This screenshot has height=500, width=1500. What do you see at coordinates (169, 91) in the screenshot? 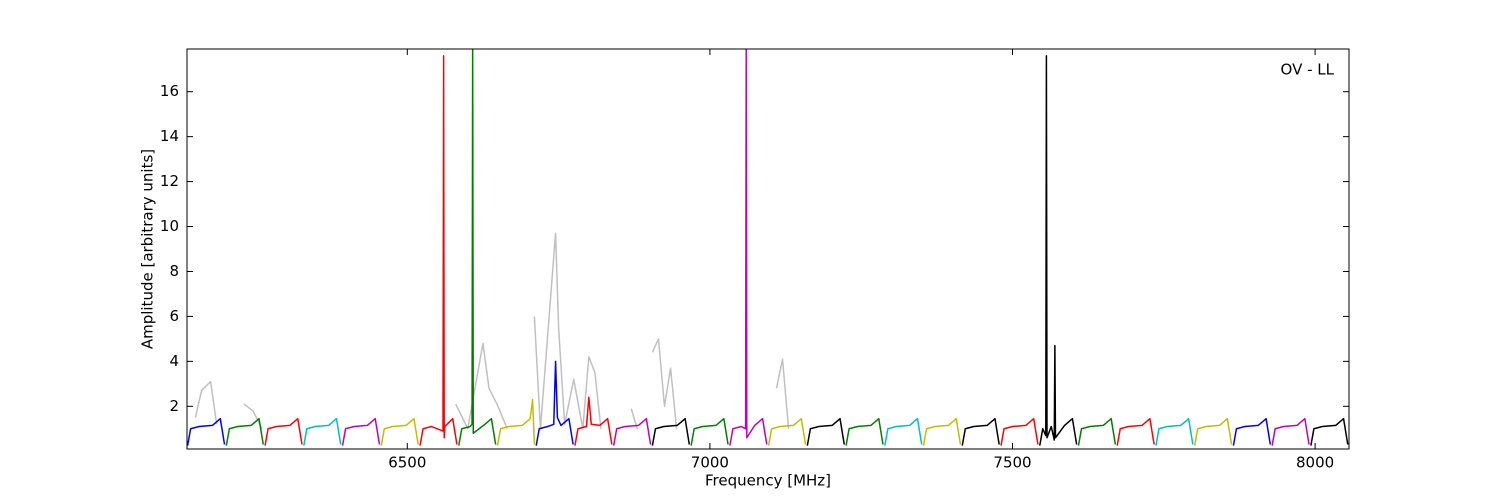
I see `y-tick-label: 16` at bounding box center [169, 91].